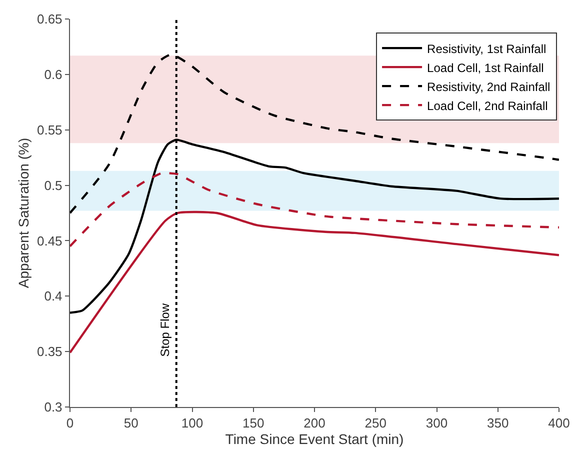  I want to click on y-tick-label: 0.6, so click(53, 74).